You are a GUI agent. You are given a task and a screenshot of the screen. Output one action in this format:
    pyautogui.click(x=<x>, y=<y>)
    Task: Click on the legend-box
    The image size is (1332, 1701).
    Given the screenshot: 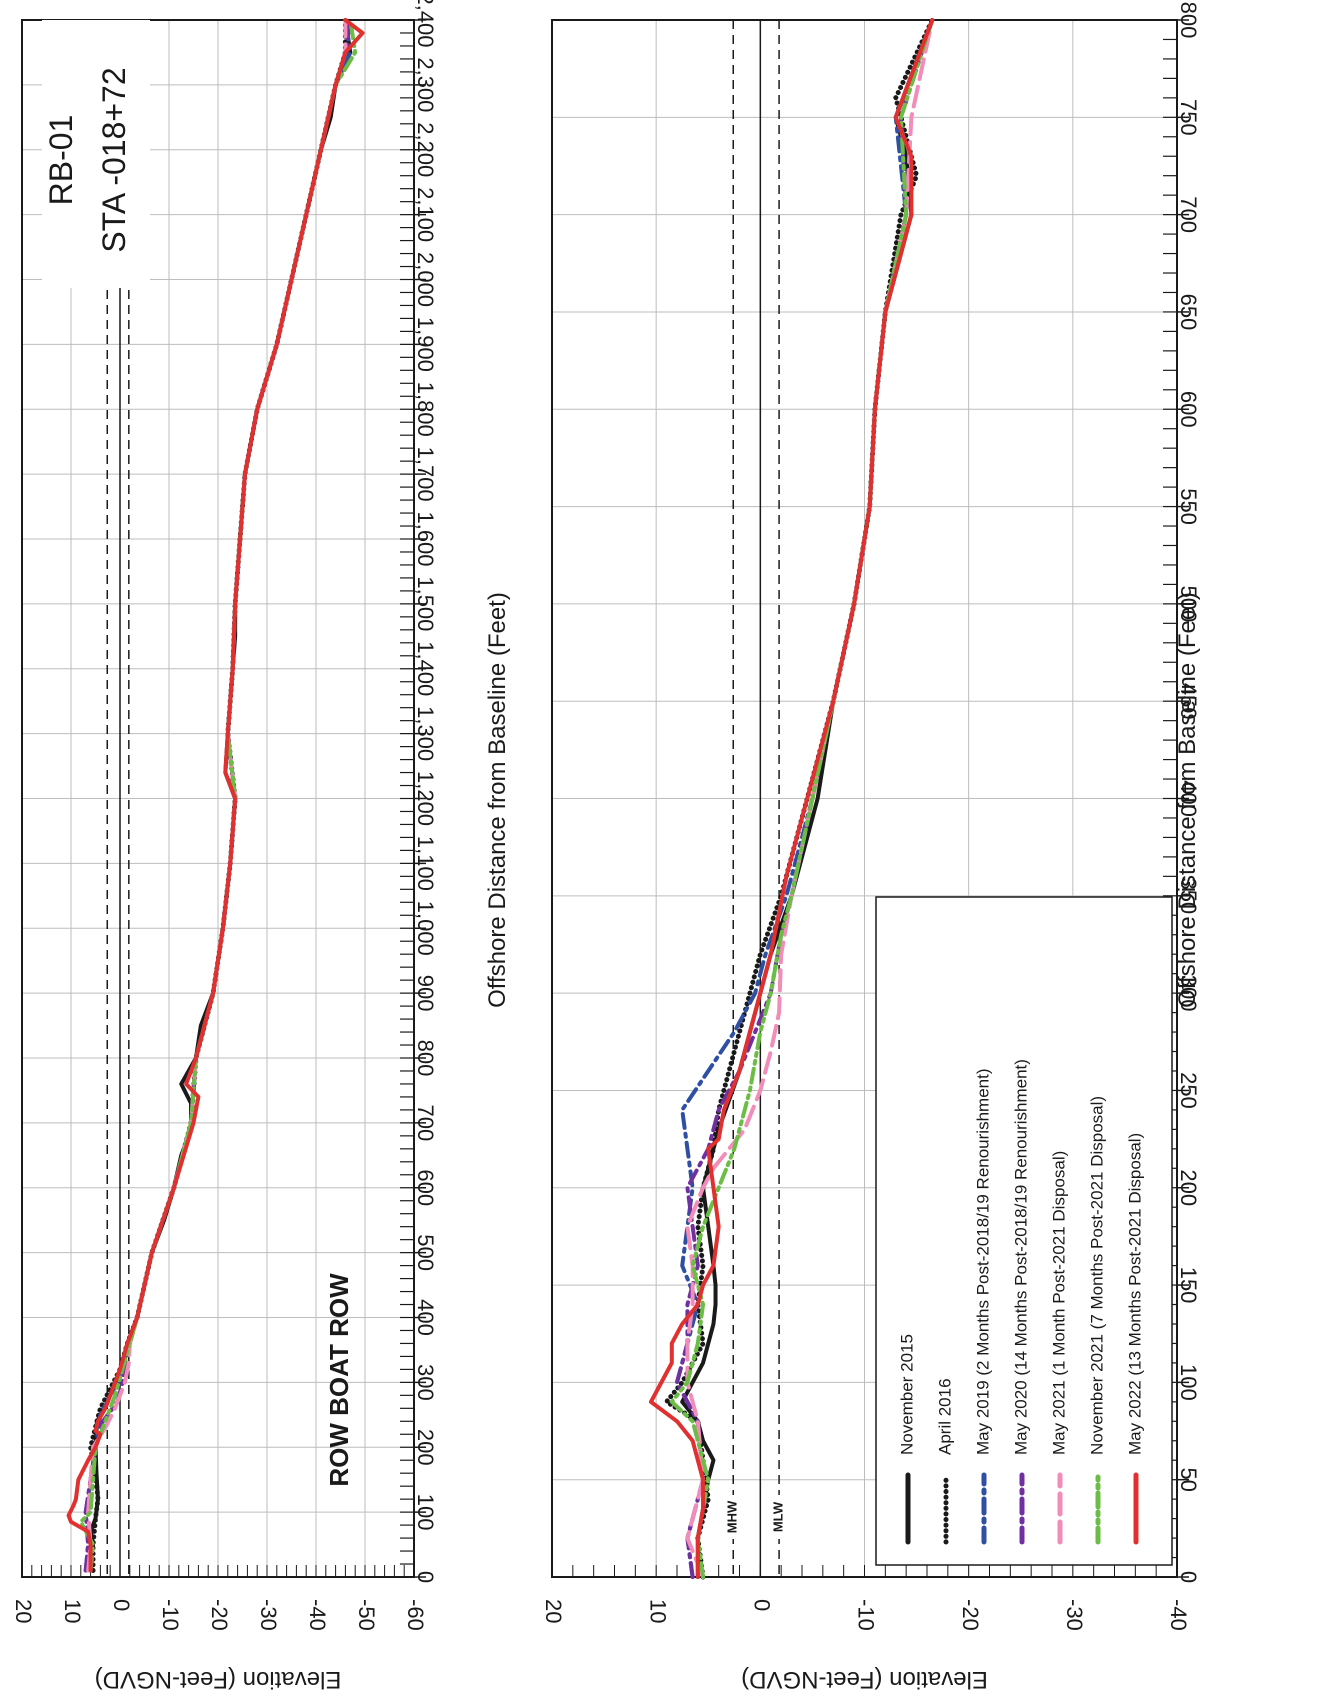 What is the action you would take?
    pyautogui.click(x=1024, y=1231)
    